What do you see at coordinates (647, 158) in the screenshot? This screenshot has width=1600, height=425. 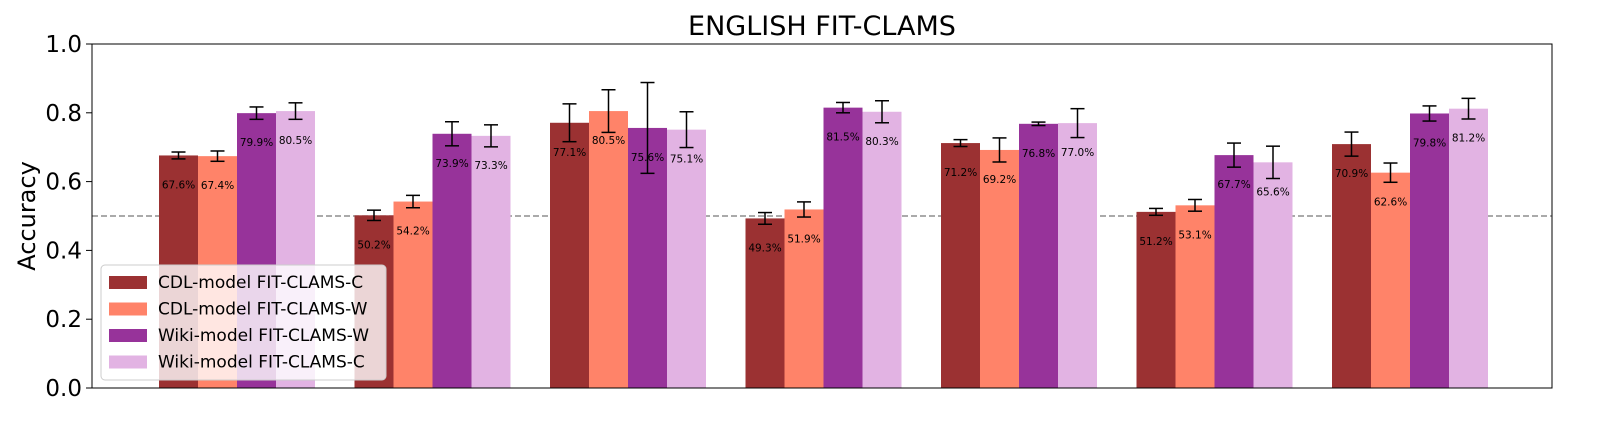 I see `value-label: 75.6%` at bounding box center [647, 158].